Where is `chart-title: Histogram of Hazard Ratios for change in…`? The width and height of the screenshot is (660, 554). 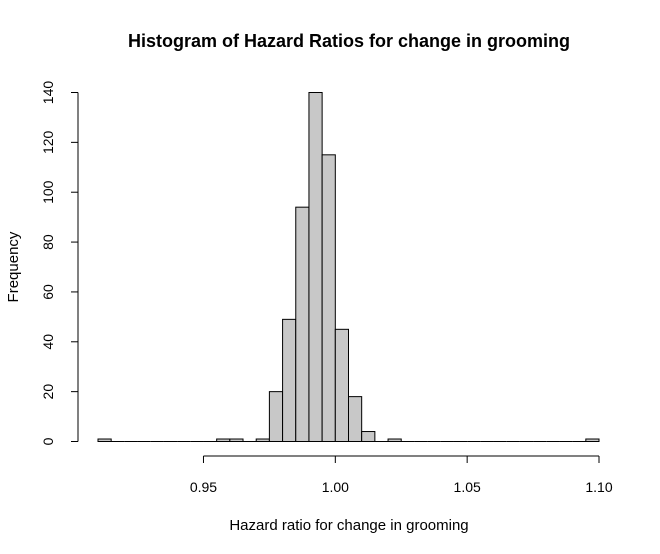 chart-title: Histogram of Hazard Ratios for change in… is located at coordinates (349, 41).